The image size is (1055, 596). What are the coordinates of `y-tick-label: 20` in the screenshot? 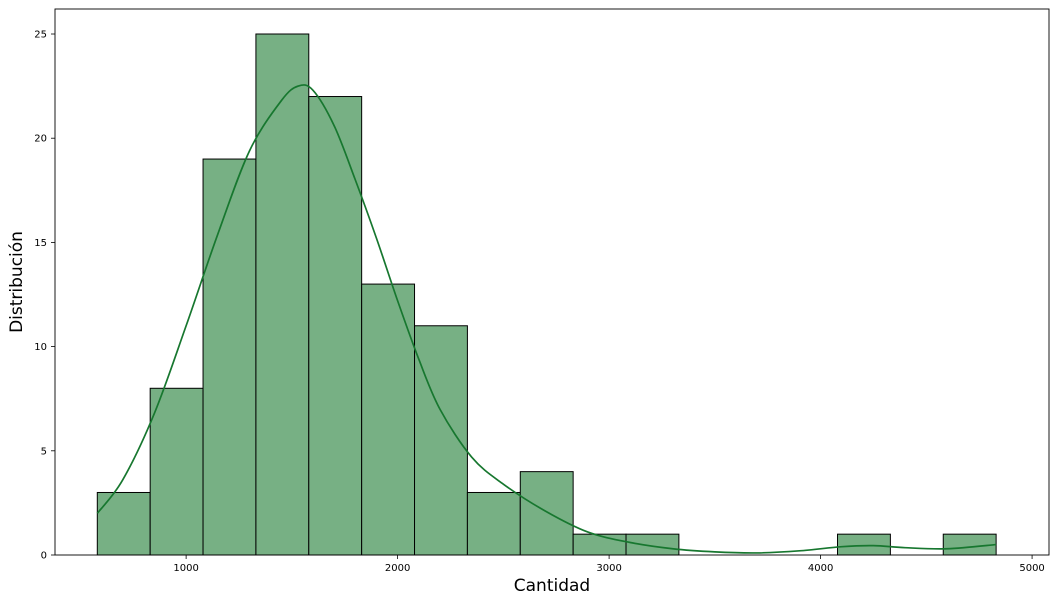 It's located at (40, 139).